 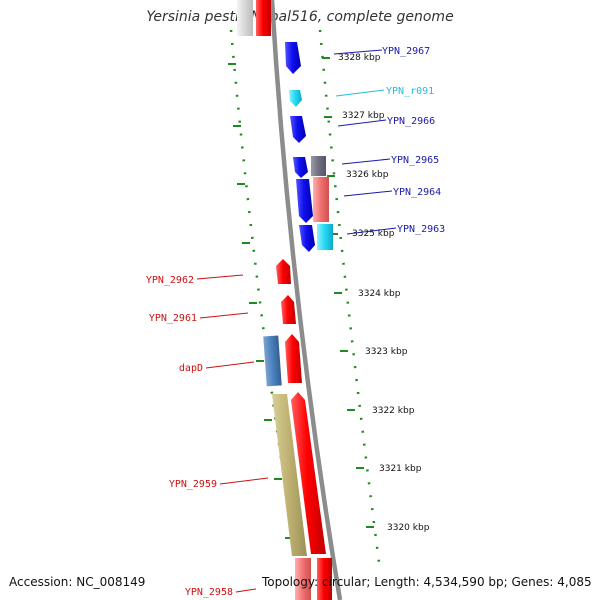 I want to click on gene-label: YPN_2967, so click(x=406, y=51).